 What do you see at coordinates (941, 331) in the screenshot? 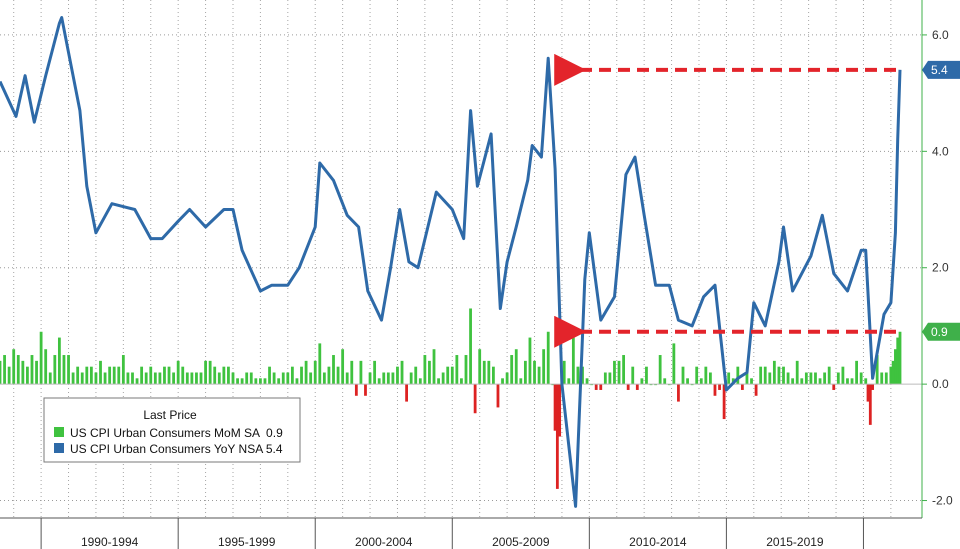
I see `mom-last-value-bg` at bounding box center [941, 331].